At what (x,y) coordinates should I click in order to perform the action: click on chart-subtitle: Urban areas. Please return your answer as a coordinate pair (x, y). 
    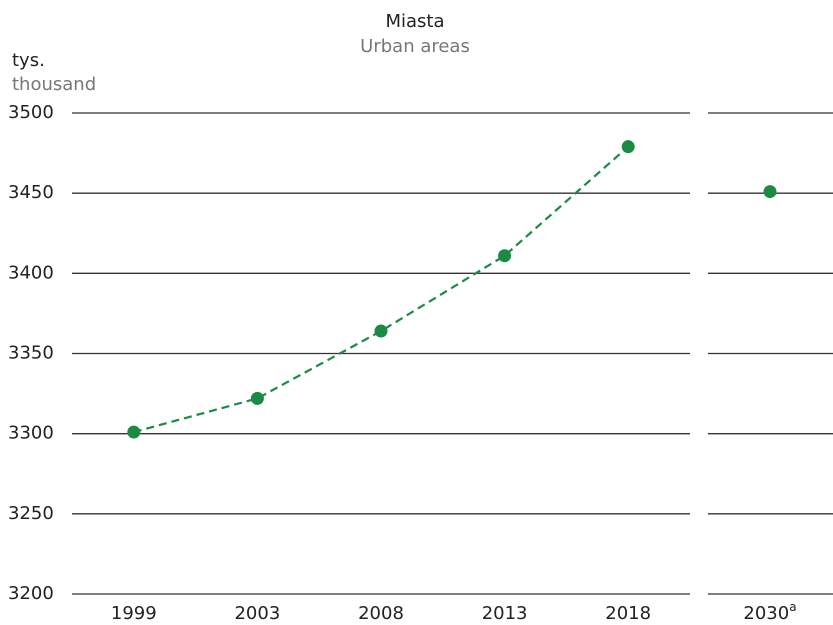
    Looking at the image, I should click on (415, 46).